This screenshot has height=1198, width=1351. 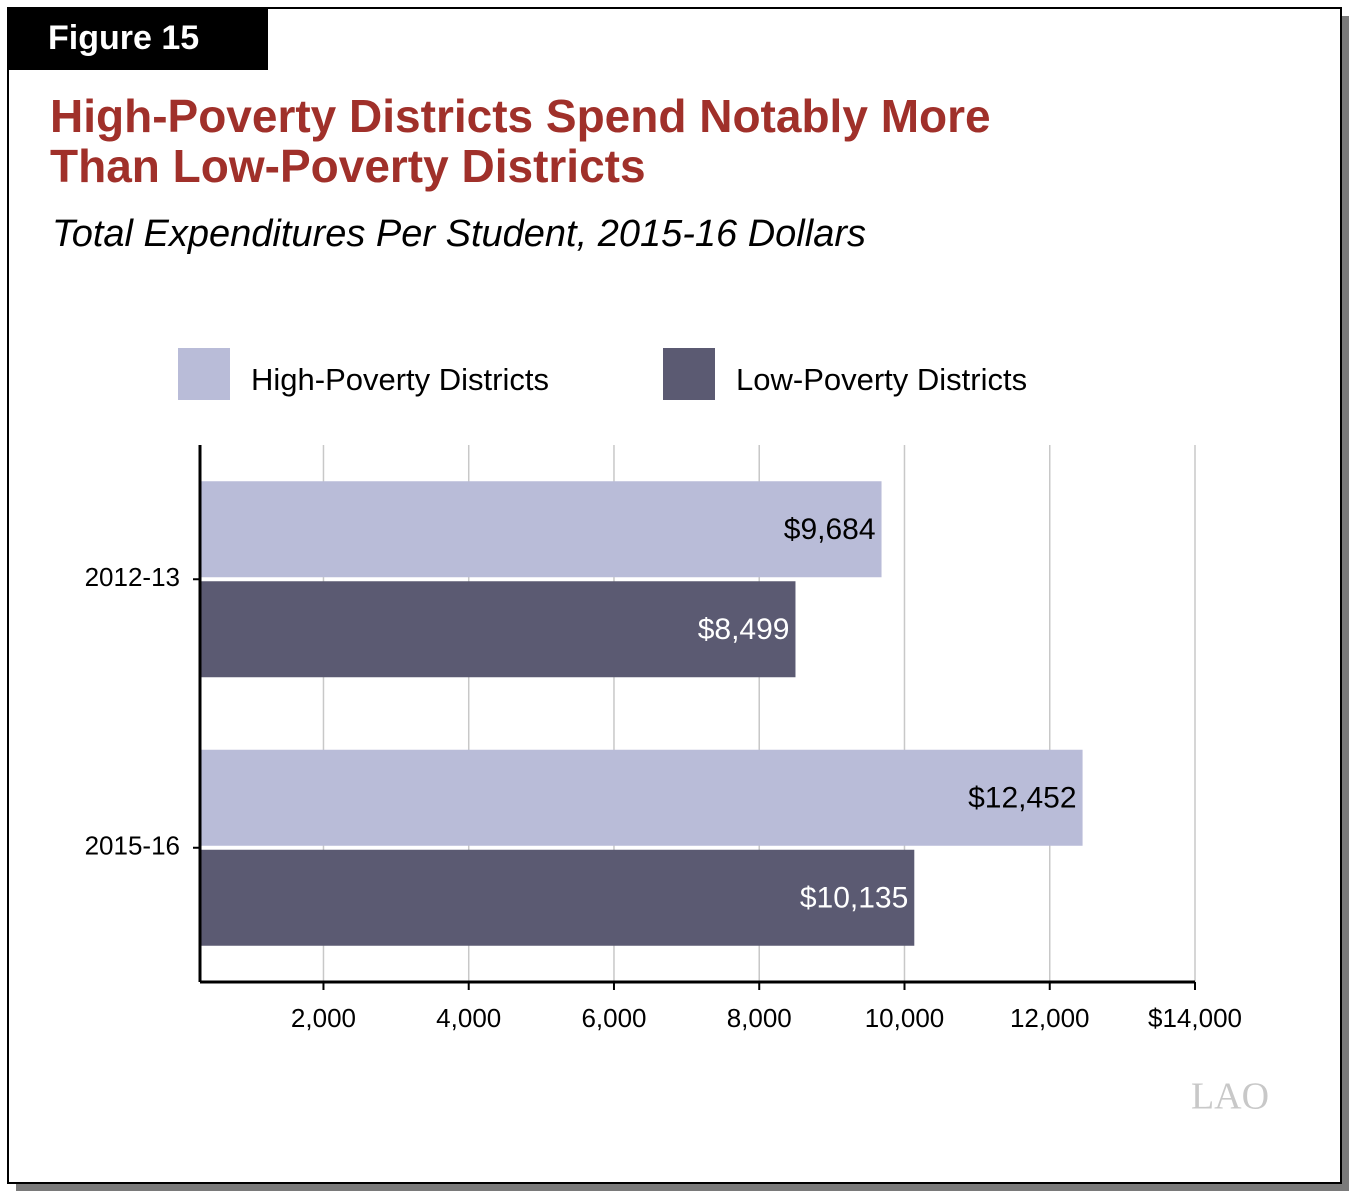 I want to click on x-tick-label: $14,000, so click(x=1195, y=1018).